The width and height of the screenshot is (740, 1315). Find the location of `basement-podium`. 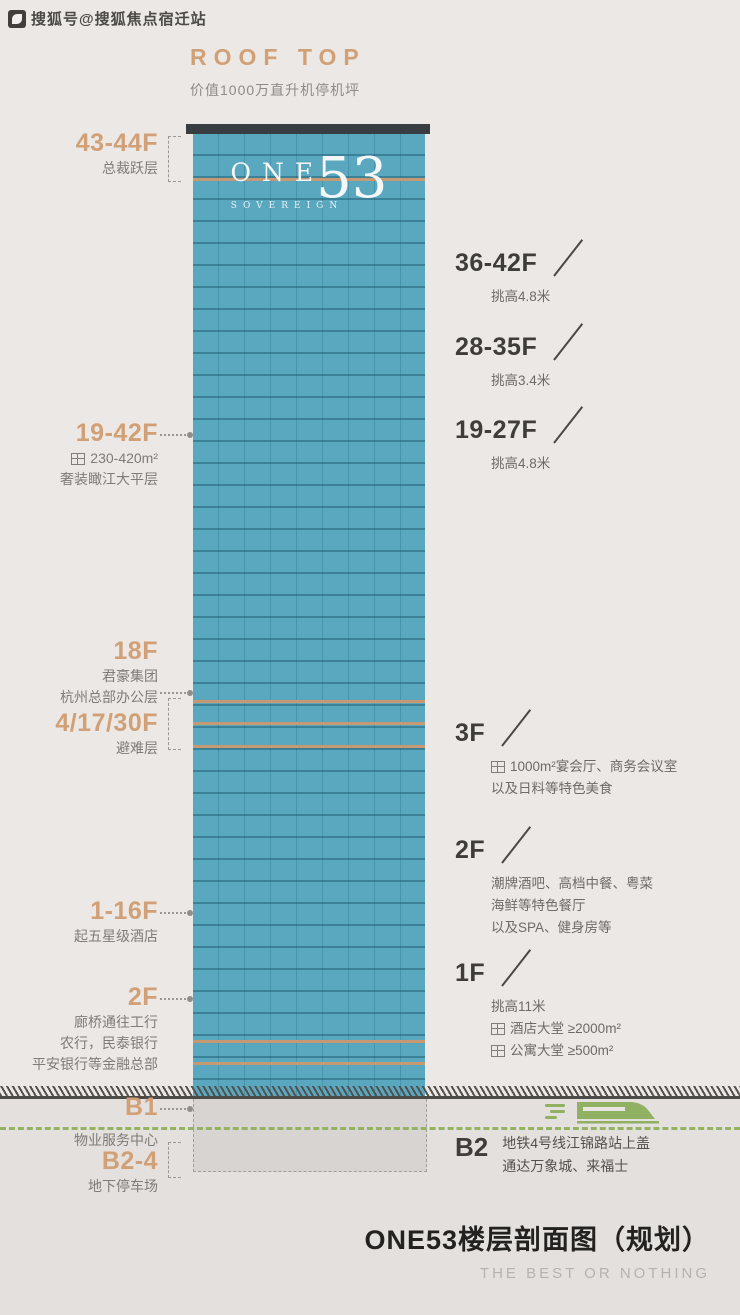

basement-podium is located at coordinates (310, 1135).